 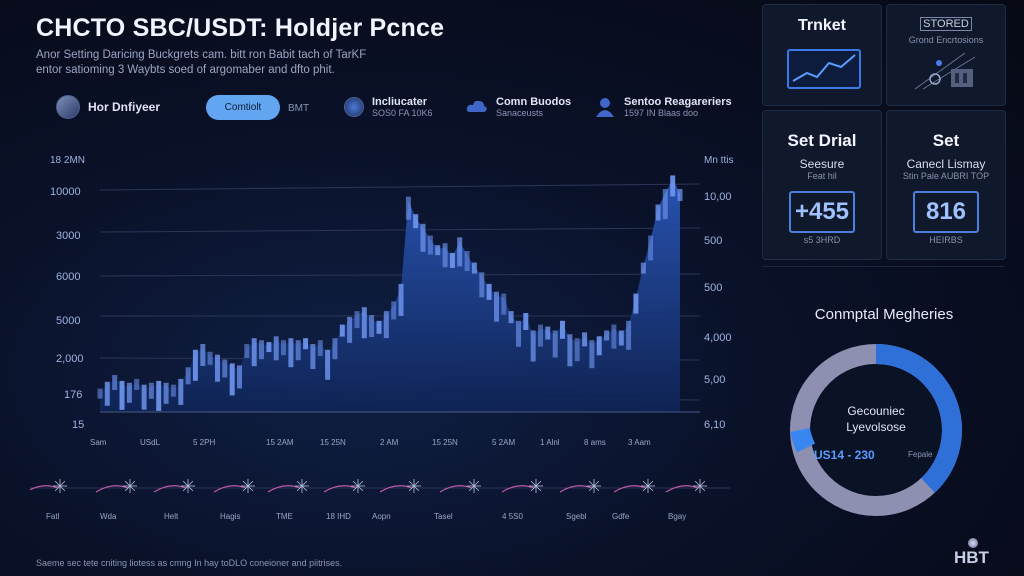 What do you see at coordinates (822, 185) in the screenshot?
I see `stat-card: Set Drial Seesure Feat hil +455 s5 3HRD` at bounding box center [822, 185].